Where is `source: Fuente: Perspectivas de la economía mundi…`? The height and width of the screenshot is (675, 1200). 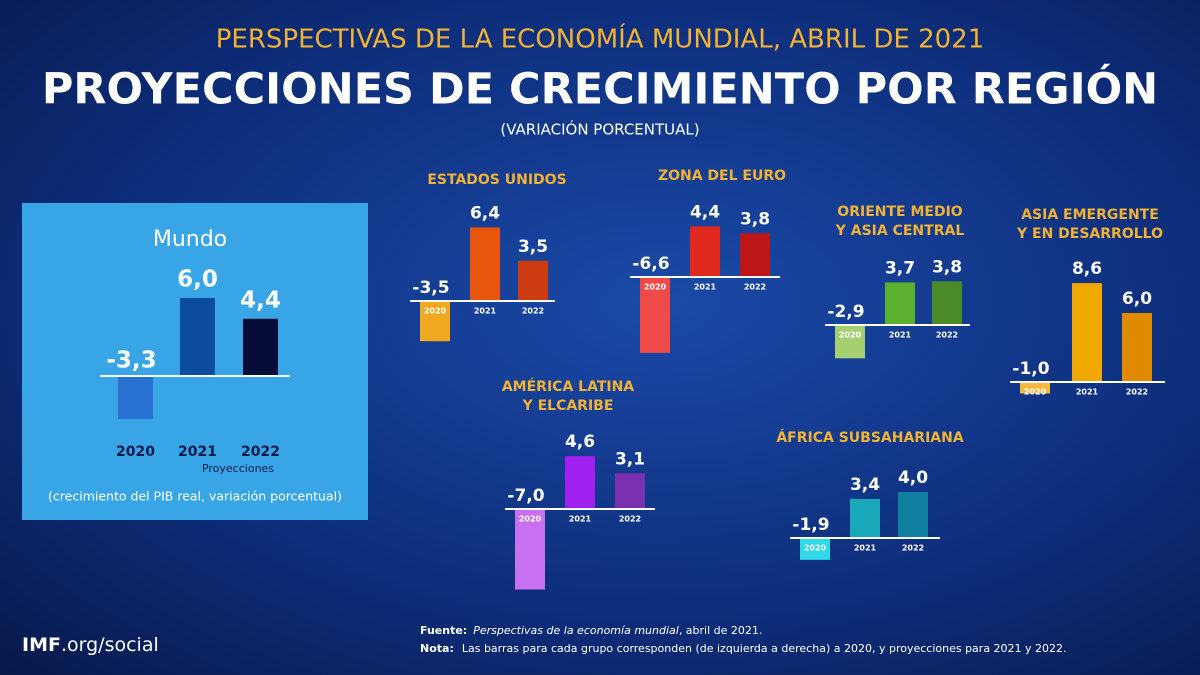 source: Fuente: Perspectivas de la economía mundi… is located at coordinates (591, 630).